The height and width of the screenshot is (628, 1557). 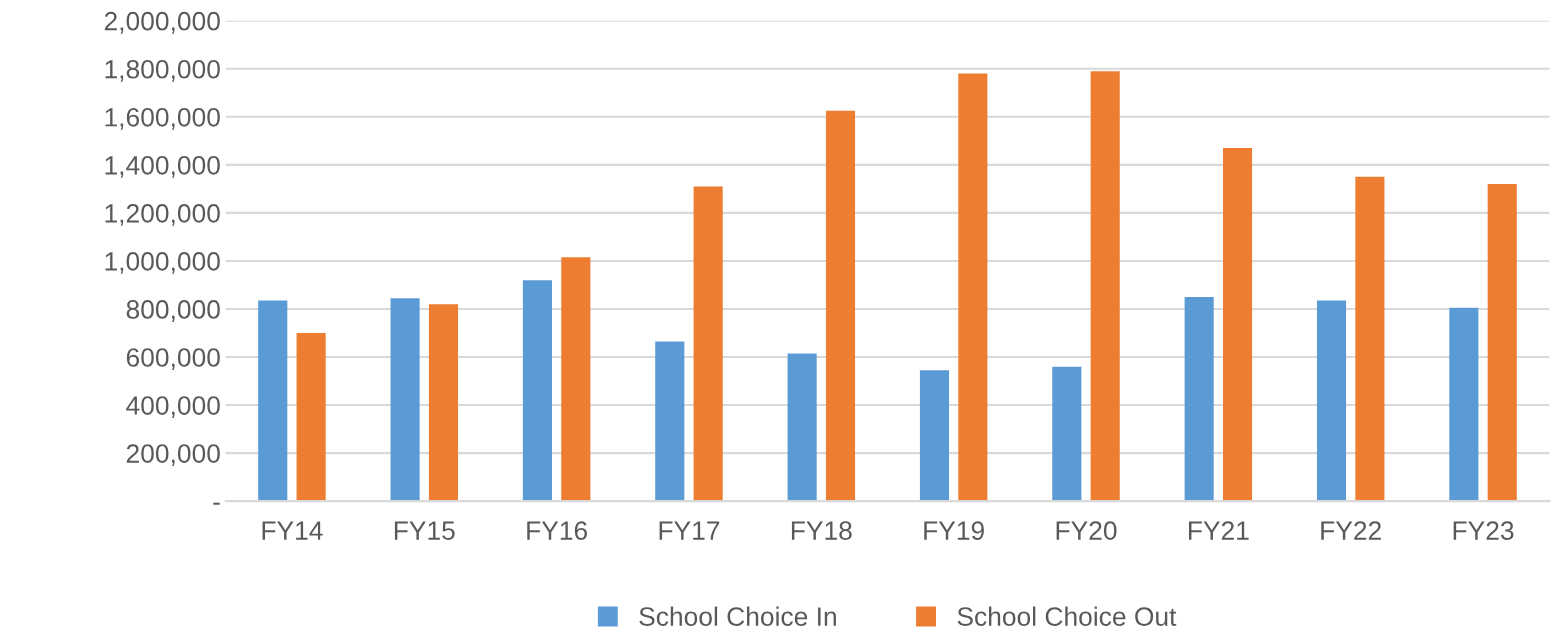 What do you see at coordinates (1067, 616) in the screenshot?
I see `legend-label: School Choice Out` at bounding box center [1067, 616].